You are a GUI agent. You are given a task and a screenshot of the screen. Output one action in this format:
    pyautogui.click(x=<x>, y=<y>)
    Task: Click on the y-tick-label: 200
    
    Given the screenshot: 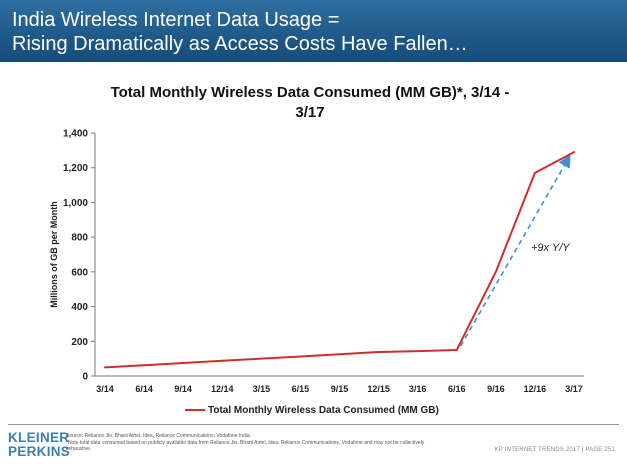 What is the action you would take?
    pyautogui.click(x=79, y=342)
    